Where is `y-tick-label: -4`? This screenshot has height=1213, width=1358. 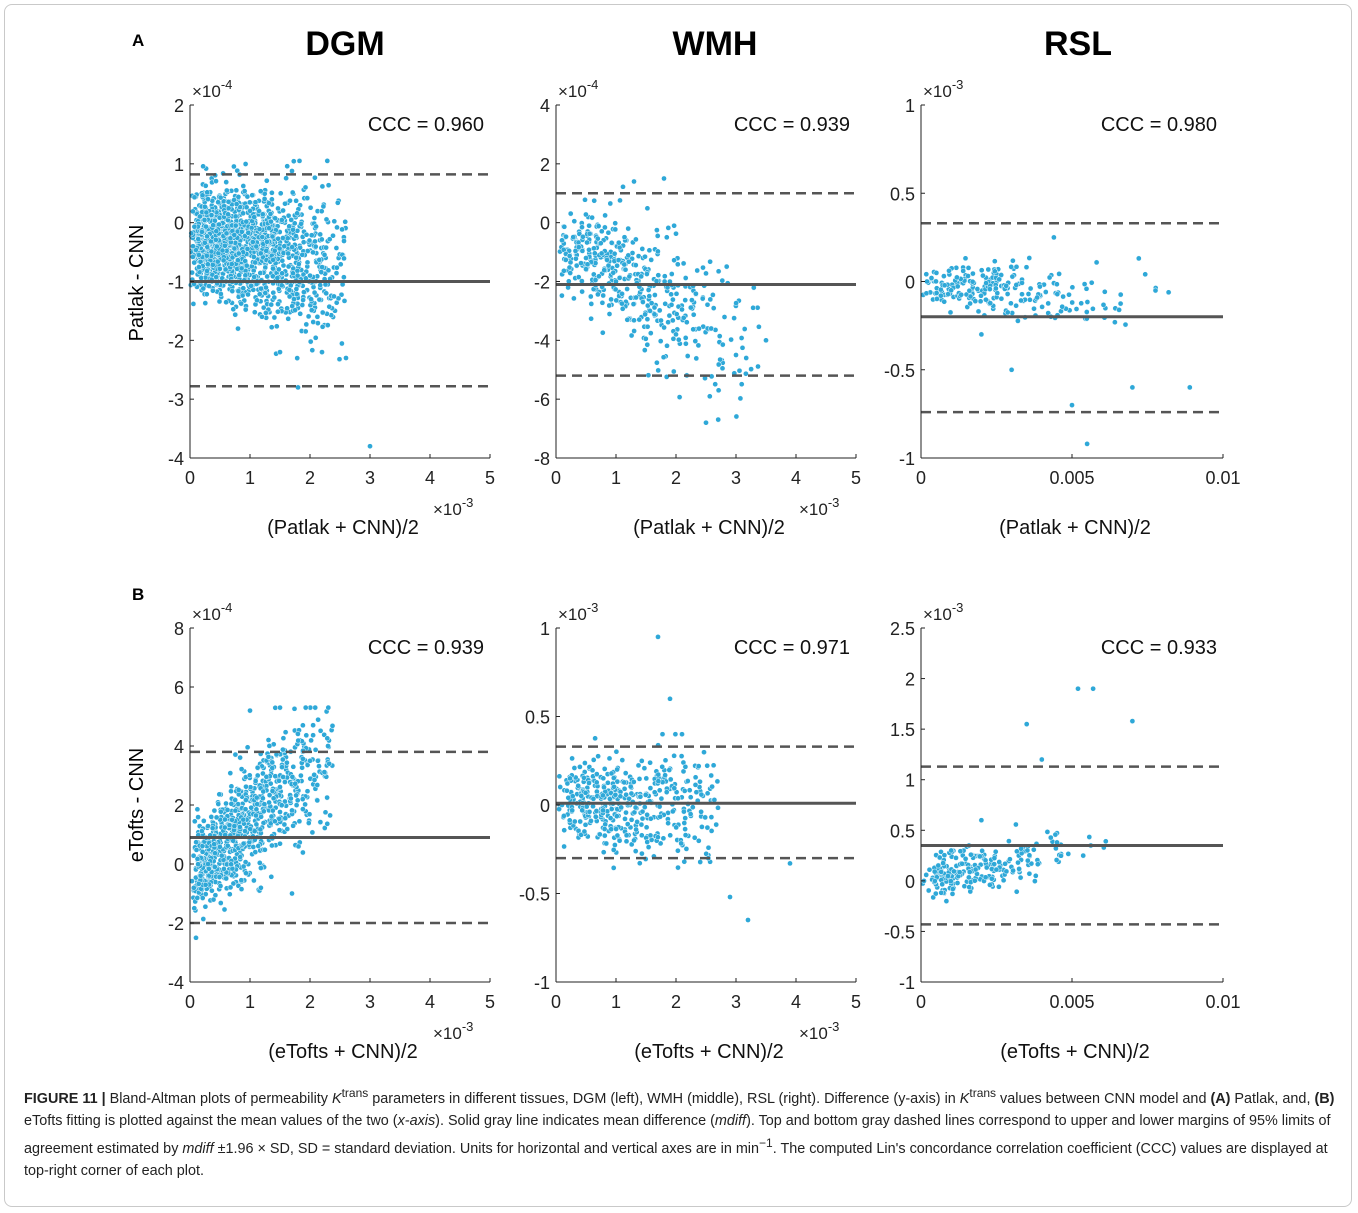
y-tick-label: -4 is located at coordinates (176, 459).